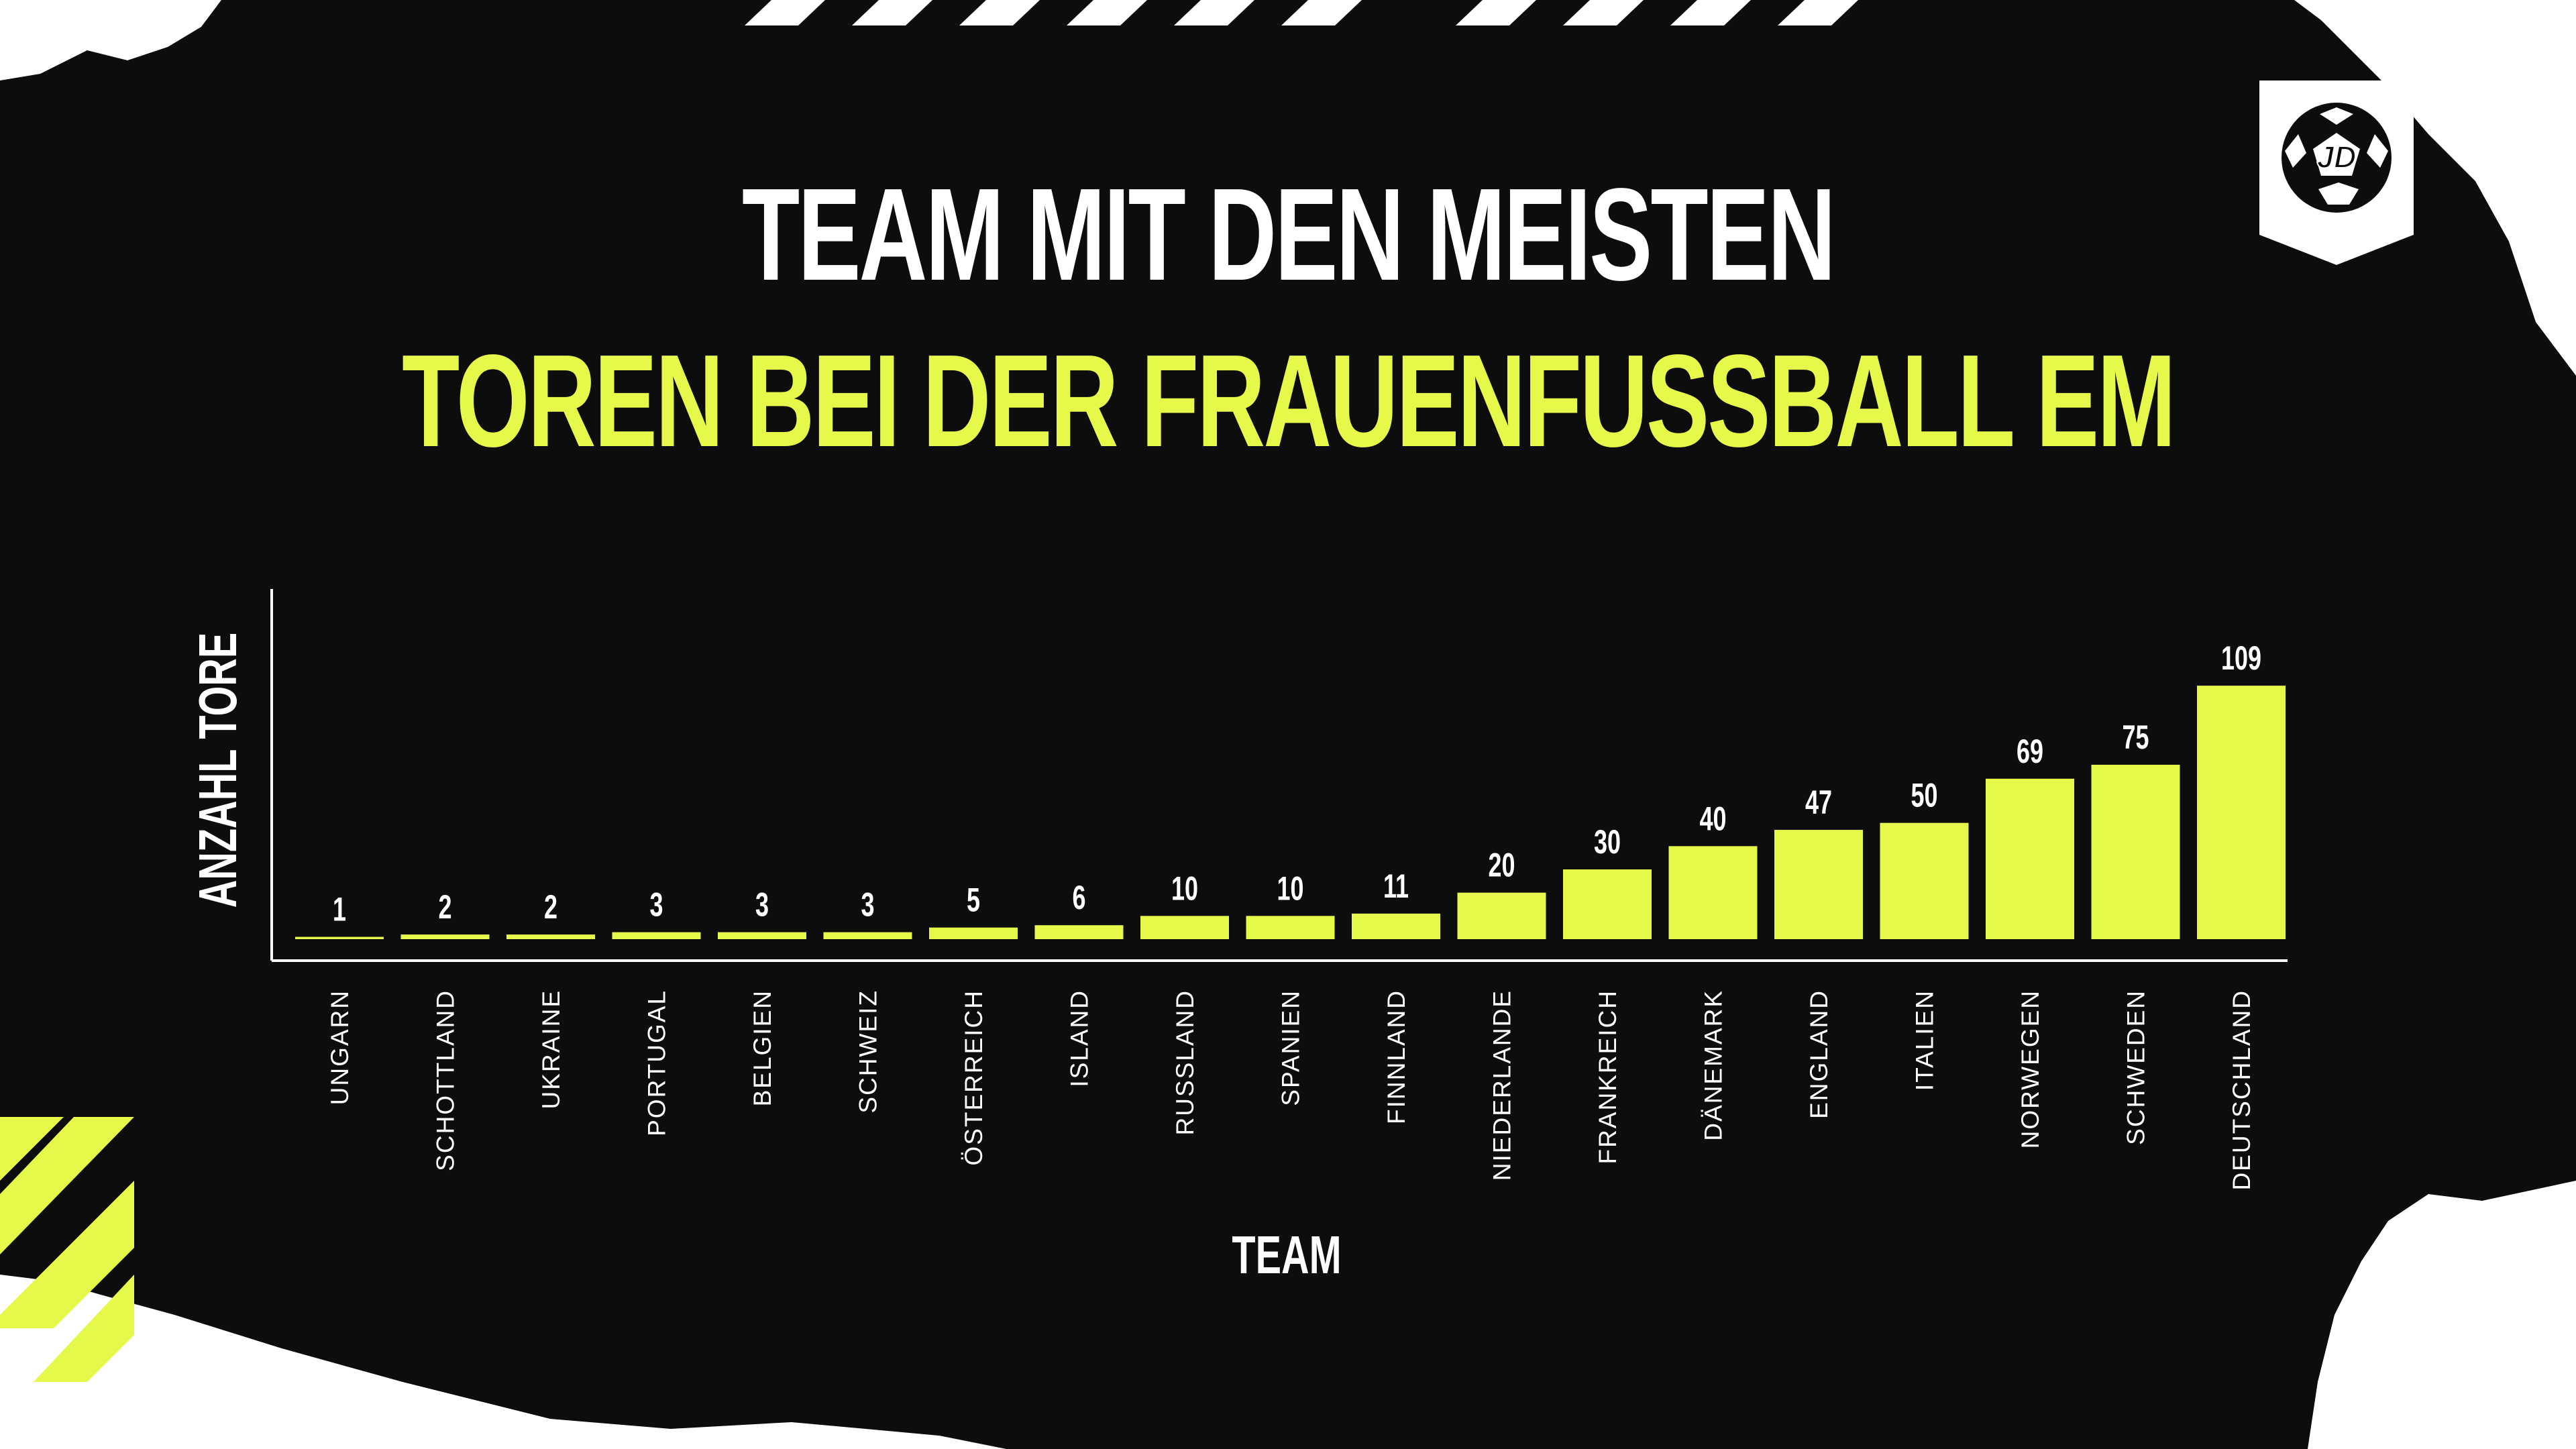  I want to click on logo-badge: JD, so click(2336, 172).